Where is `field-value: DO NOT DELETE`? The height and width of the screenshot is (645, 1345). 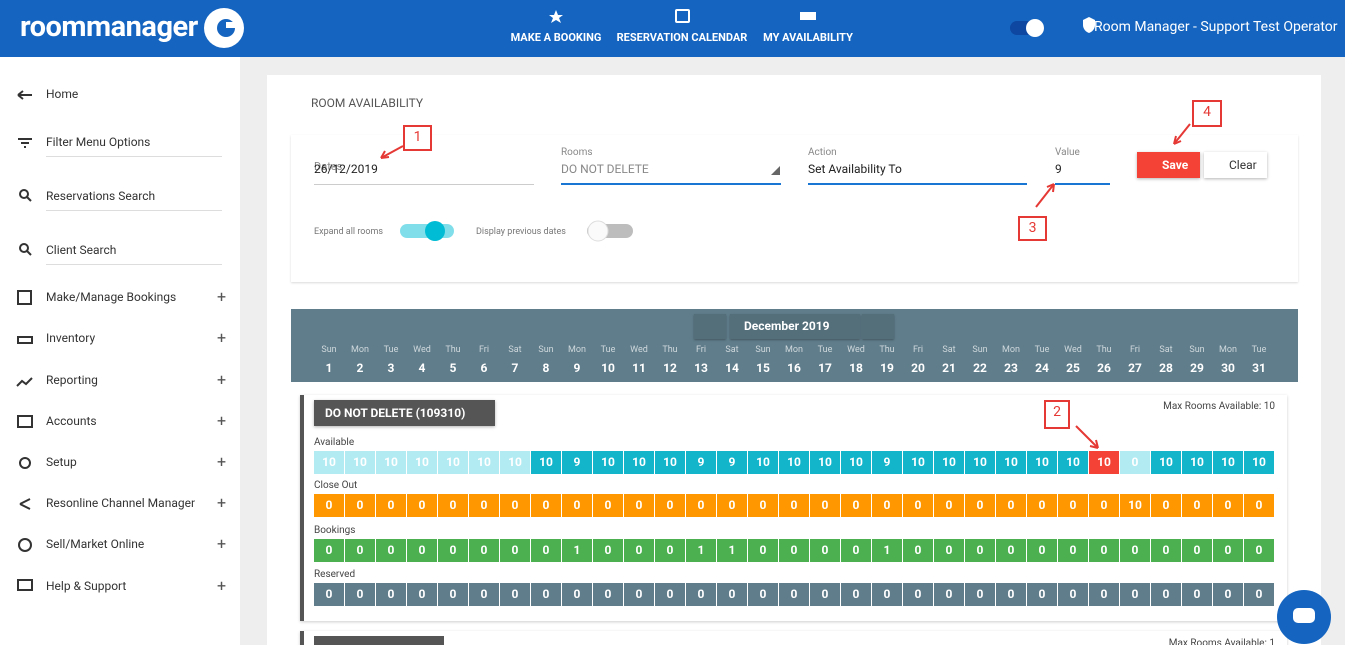 field-value: DO NOT DELETE is located at coordinates (605, 169).